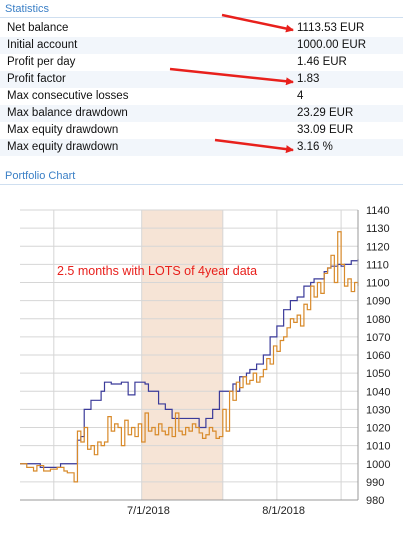 The height and width of the screenshot is (537, 403). I want to click on y-tick-label: 1130, so click(378, 229).